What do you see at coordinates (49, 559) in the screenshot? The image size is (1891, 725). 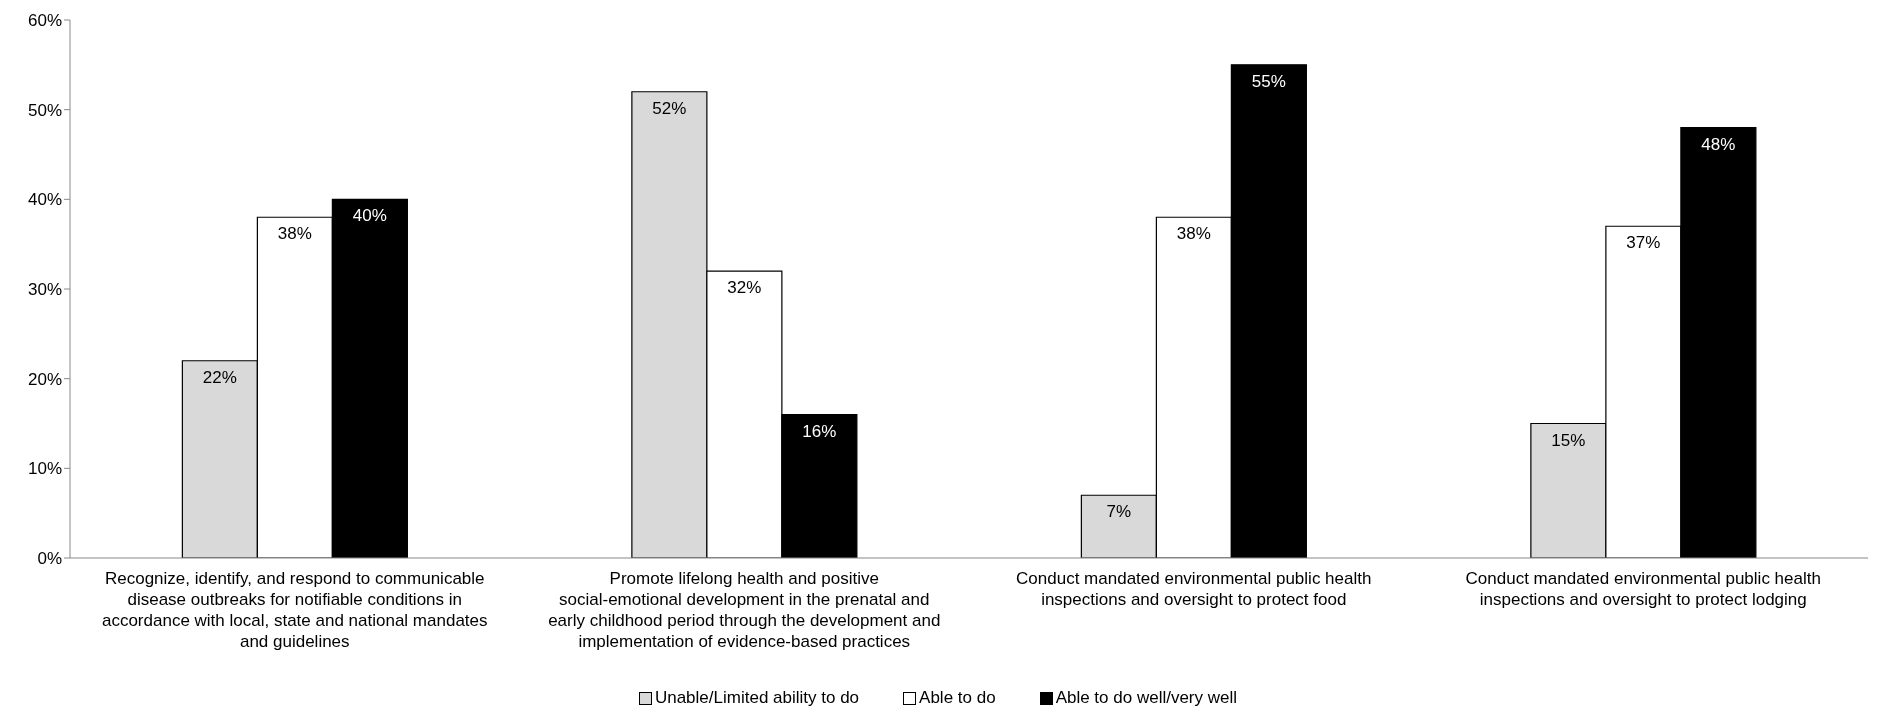 I see `y-tick-label: 0%` at bounding box center [49, 559].